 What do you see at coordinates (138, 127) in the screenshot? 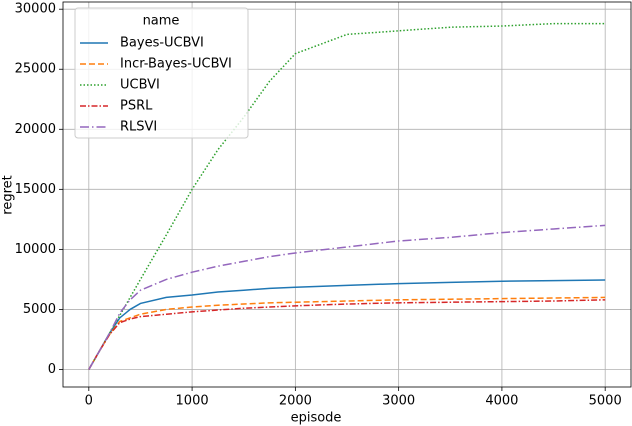
I see `legend-label: RLSVI` at bounding box center [138, 127].